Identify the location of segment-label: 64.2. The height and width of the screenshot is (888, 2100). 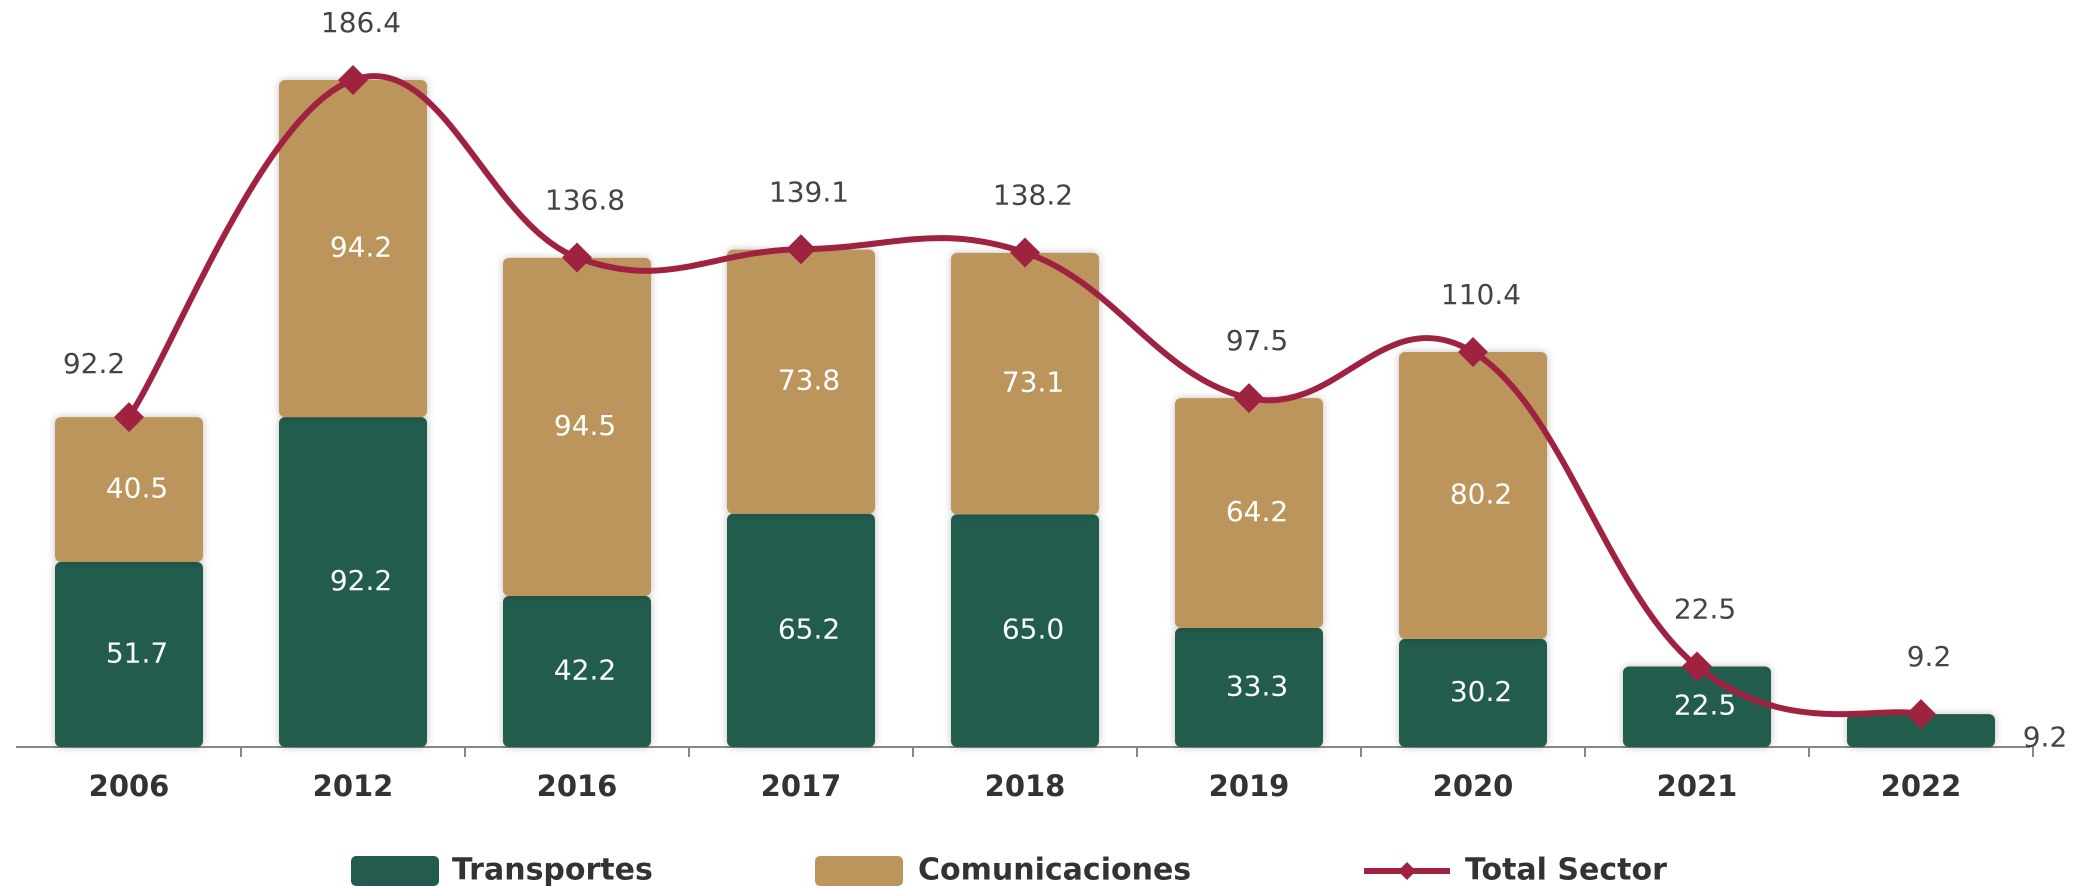
(1257, 511).